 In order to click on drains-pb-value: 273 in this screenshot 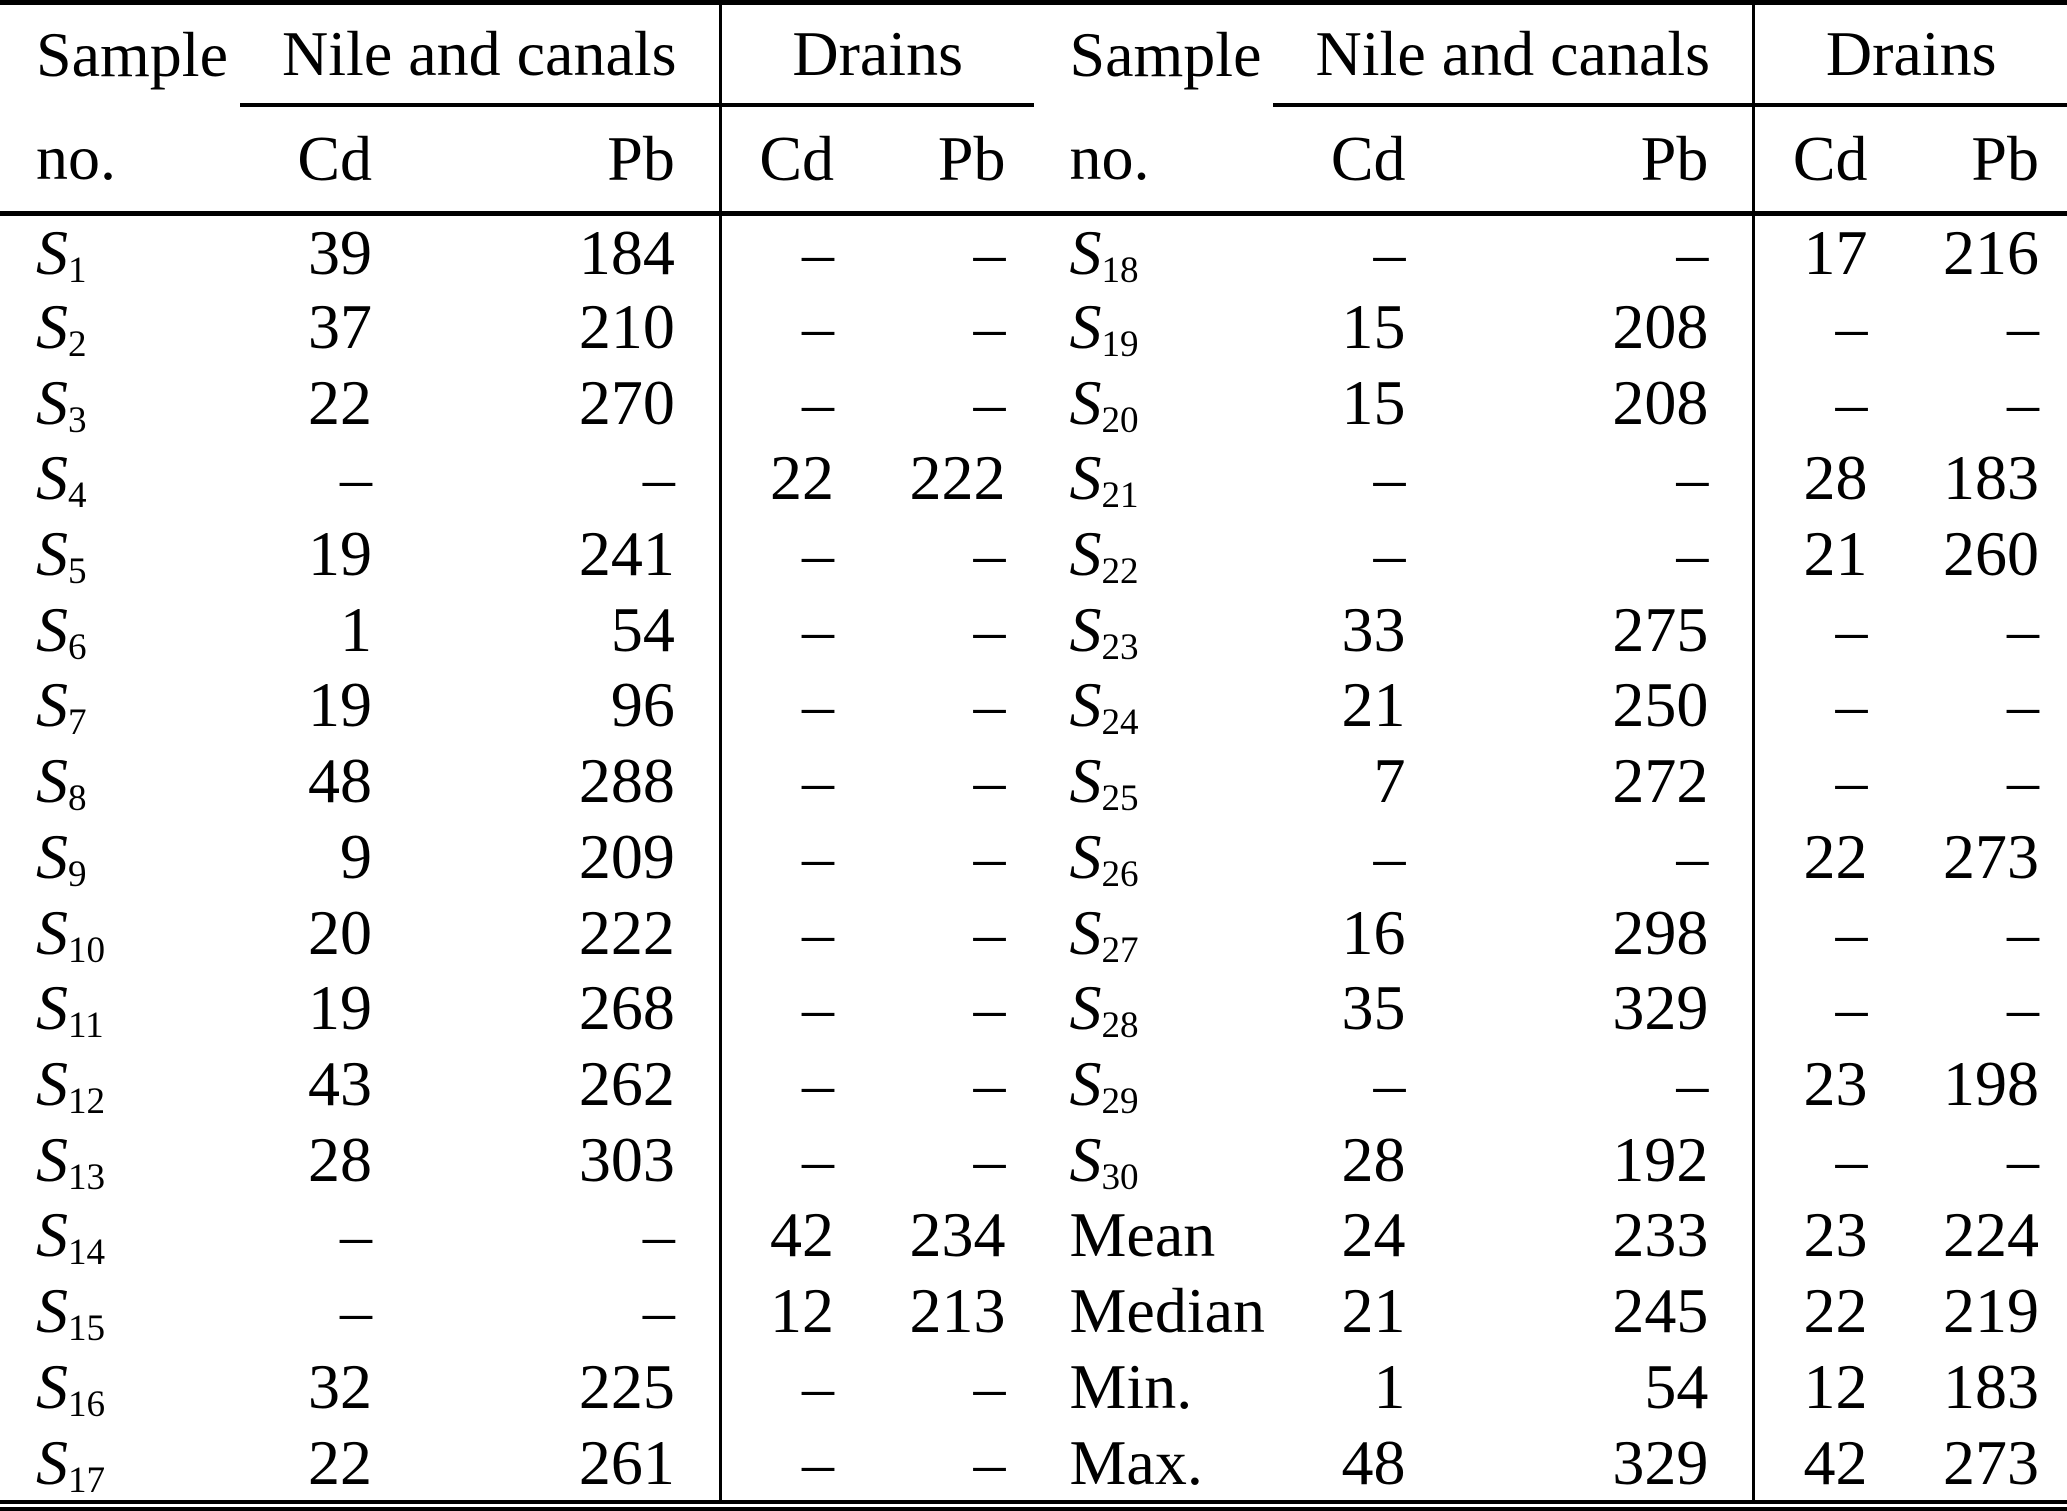, I will do `click(1991, 1462)`.